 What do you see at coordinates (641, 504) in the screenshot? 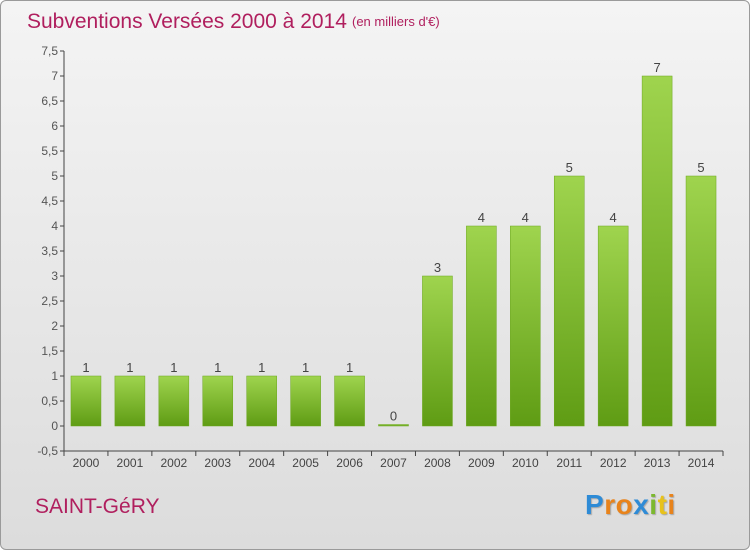
I see `brand-logo-letter: x` at bounding box center [641, 504].